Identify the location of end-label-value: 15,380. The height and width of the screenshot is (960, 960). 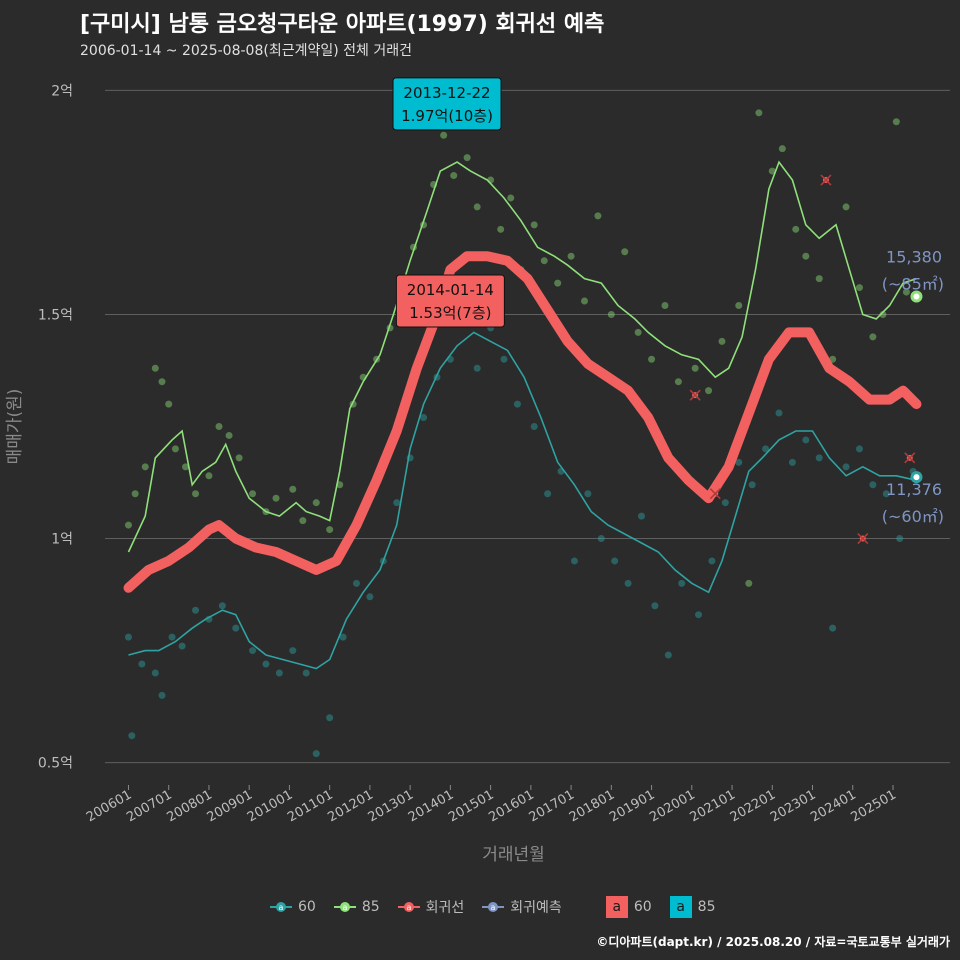
(914, 257).